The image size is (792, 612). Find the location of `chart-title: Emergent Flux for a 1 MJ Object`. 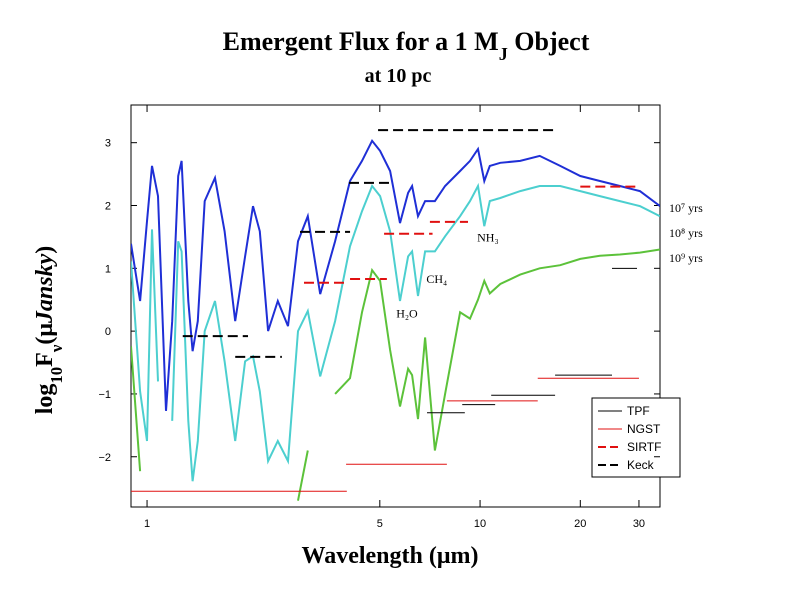

chart-title: Emergent Flux for a 1 MJ Object is located at coordinates (406, 45).